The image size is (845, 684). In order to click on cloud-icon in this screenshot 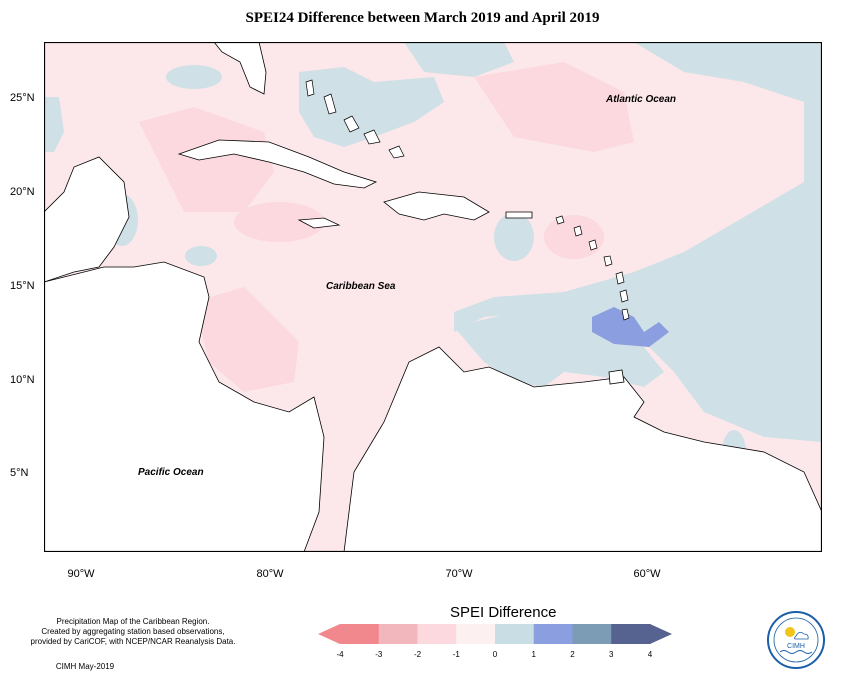, I will do `click(801, 636)`.